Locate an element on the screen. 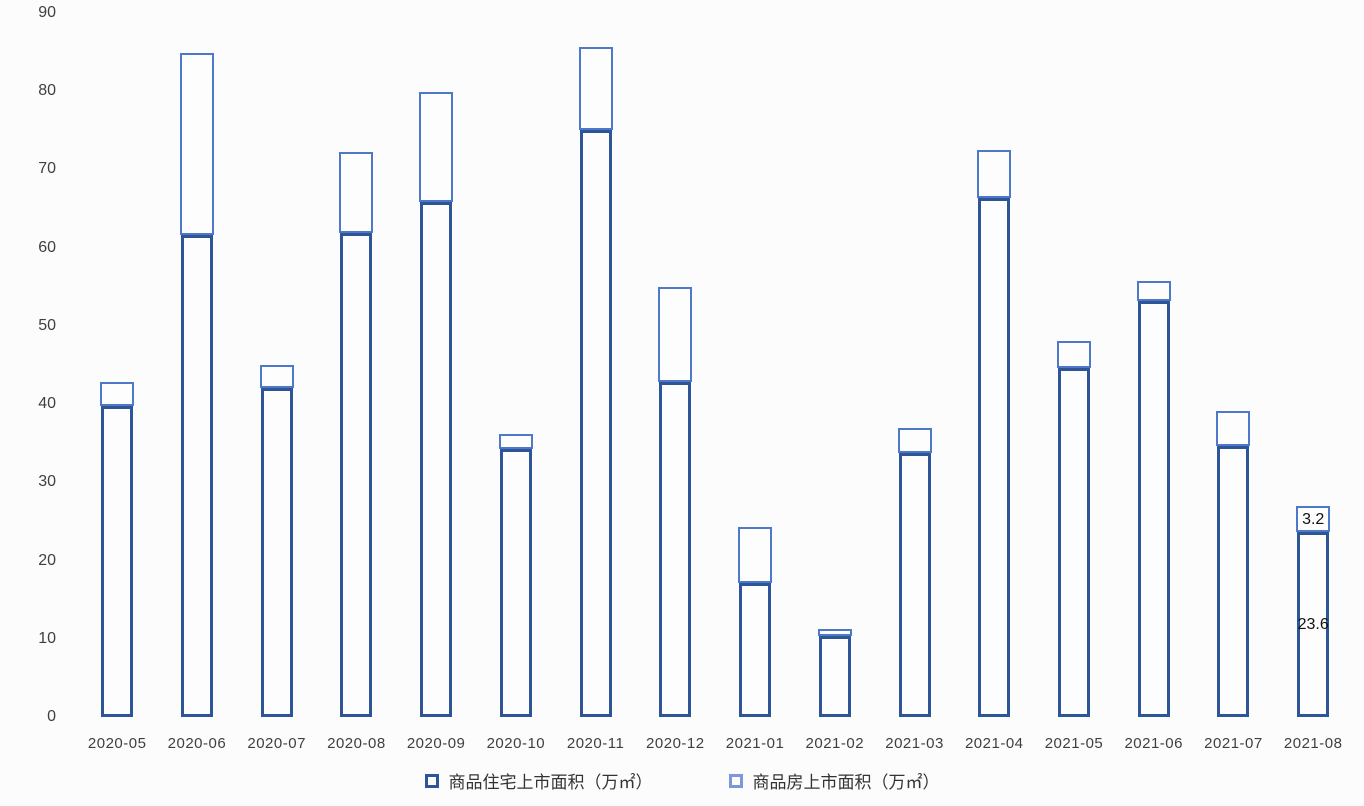 The height and width of the screenshot is (806, 1364). data-label: 3.2 is located at coordinates (1313, 519).